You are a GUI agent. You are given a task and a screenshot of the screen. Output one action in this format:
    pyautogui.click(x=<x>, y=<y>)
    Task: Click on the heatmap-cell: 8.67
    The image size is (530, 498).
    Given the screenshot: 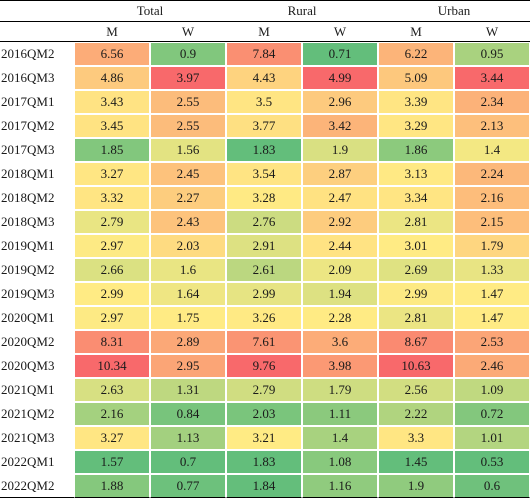 What is the action you would take?
    pyautogui.click(x=416, y=342)
    